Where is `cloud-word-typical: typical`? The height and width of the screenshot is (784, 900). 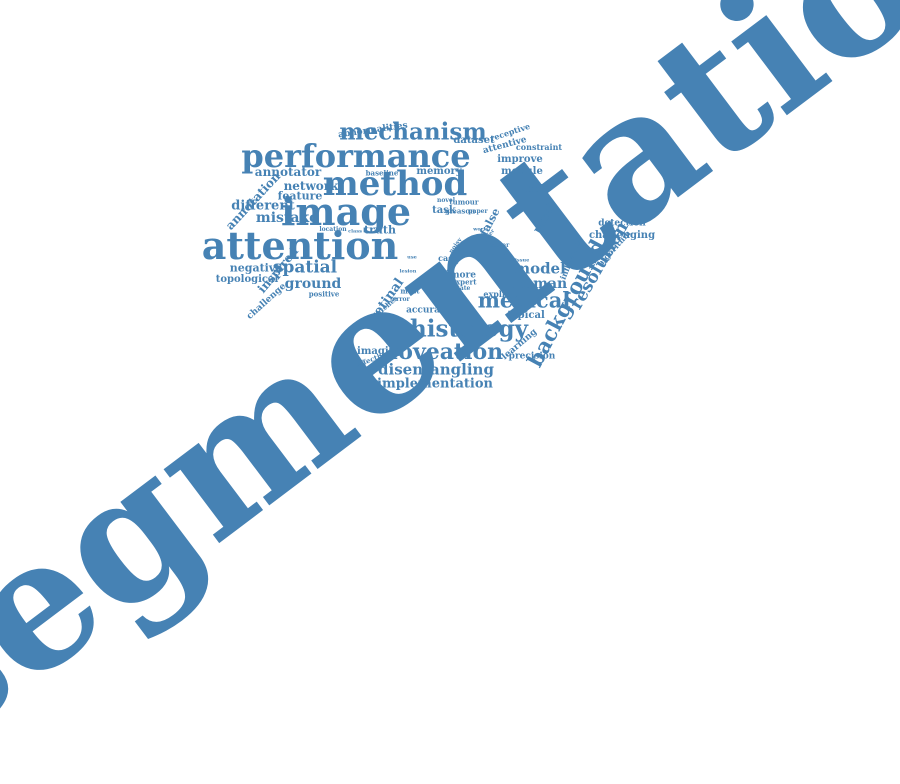
cloud-word-typical: typical is located at coordinates (526, 315).